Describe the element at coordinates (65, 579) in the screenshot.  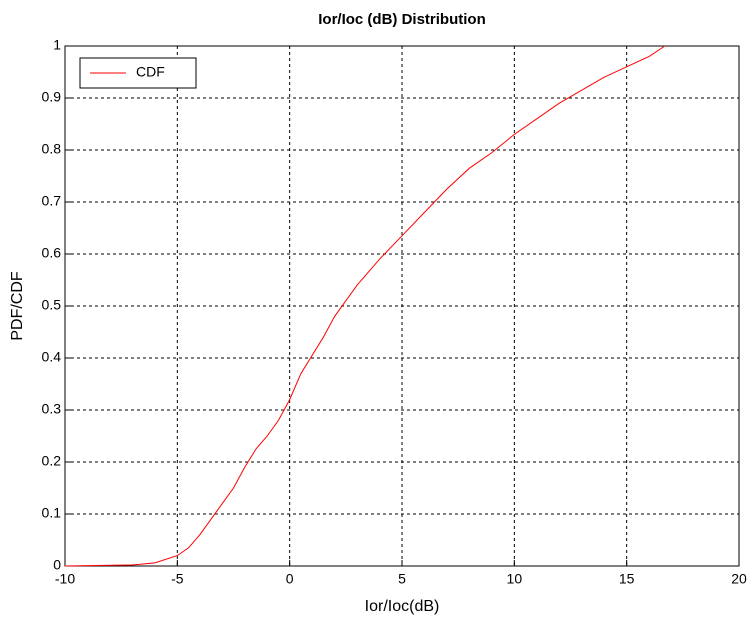
I see `x-tick-label: -10` at that location.